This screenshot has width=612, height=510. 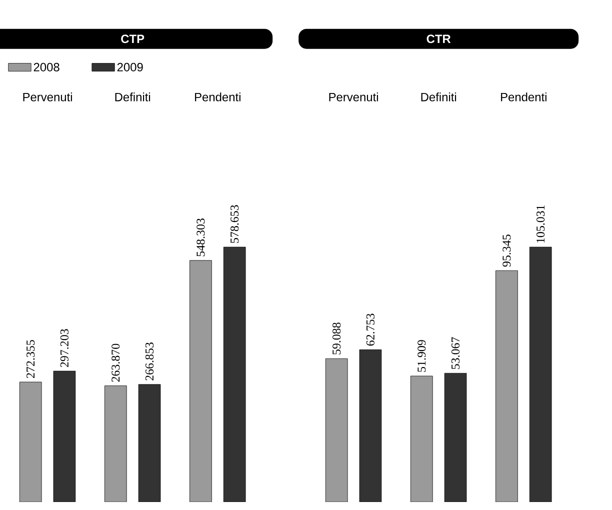 What do you see at coordinates (64, 348) in the screenshot?
I see `data-label: 297.203` at bounding box center [64, 348].